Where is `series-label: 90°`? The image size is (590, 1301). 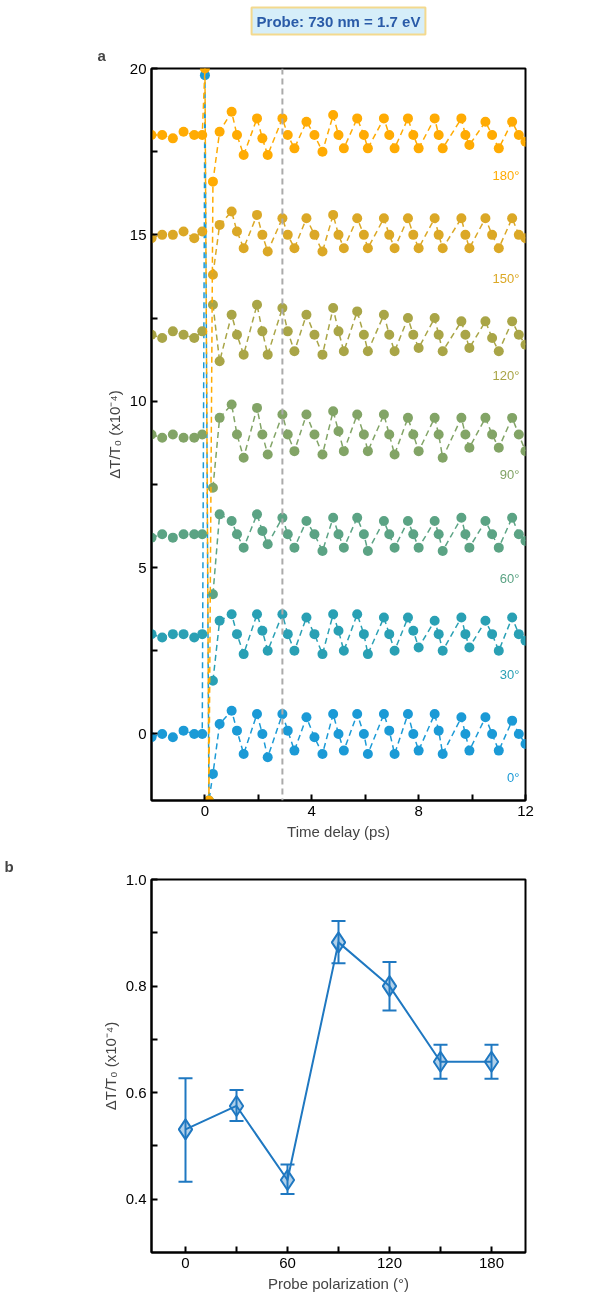 series-label: 90° is located at coordinates (509, 475).